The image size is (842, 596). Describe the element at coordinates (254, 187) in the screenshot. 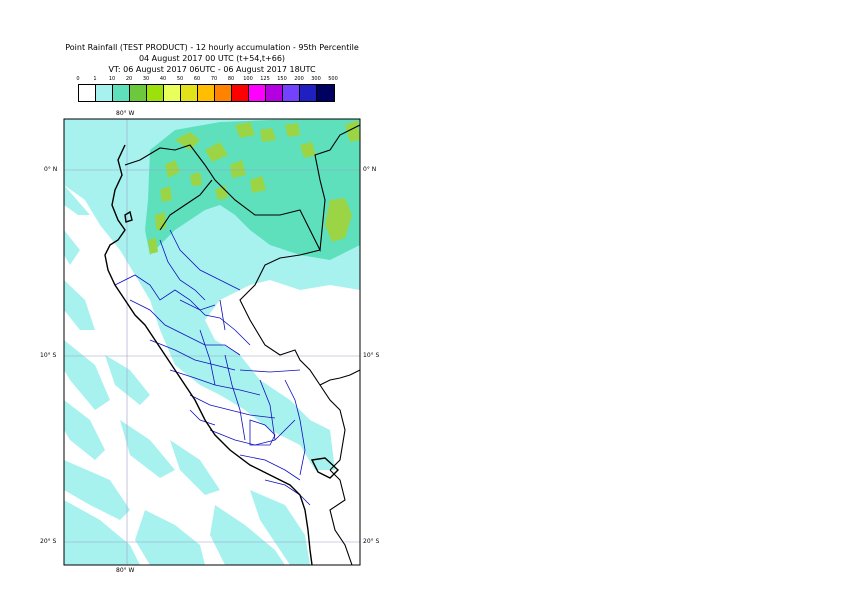

I see `rain-heavy-areas` at that location.